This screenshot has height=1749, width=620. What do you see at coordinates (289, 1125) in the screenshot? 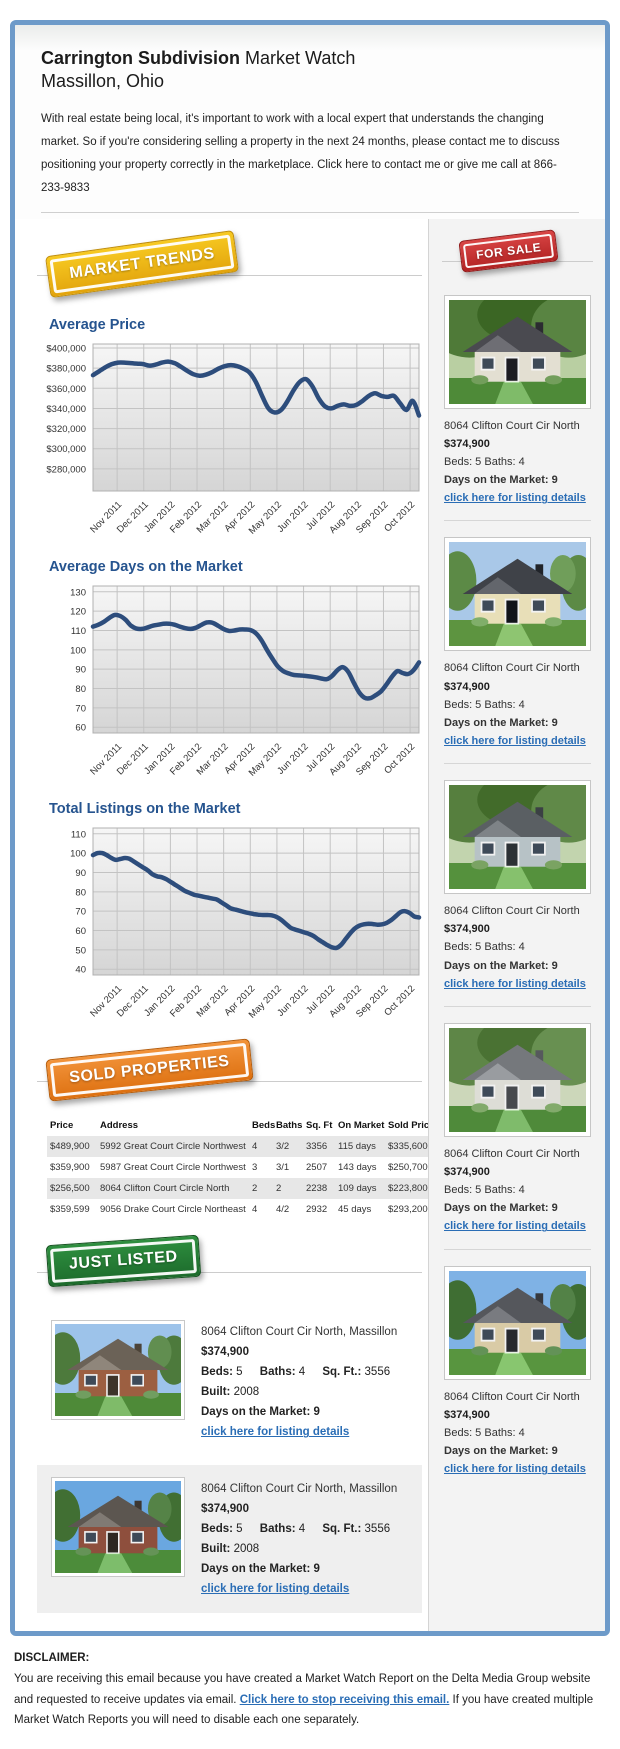
I see `column-header: Baths` at bounding box center [289, 1125].